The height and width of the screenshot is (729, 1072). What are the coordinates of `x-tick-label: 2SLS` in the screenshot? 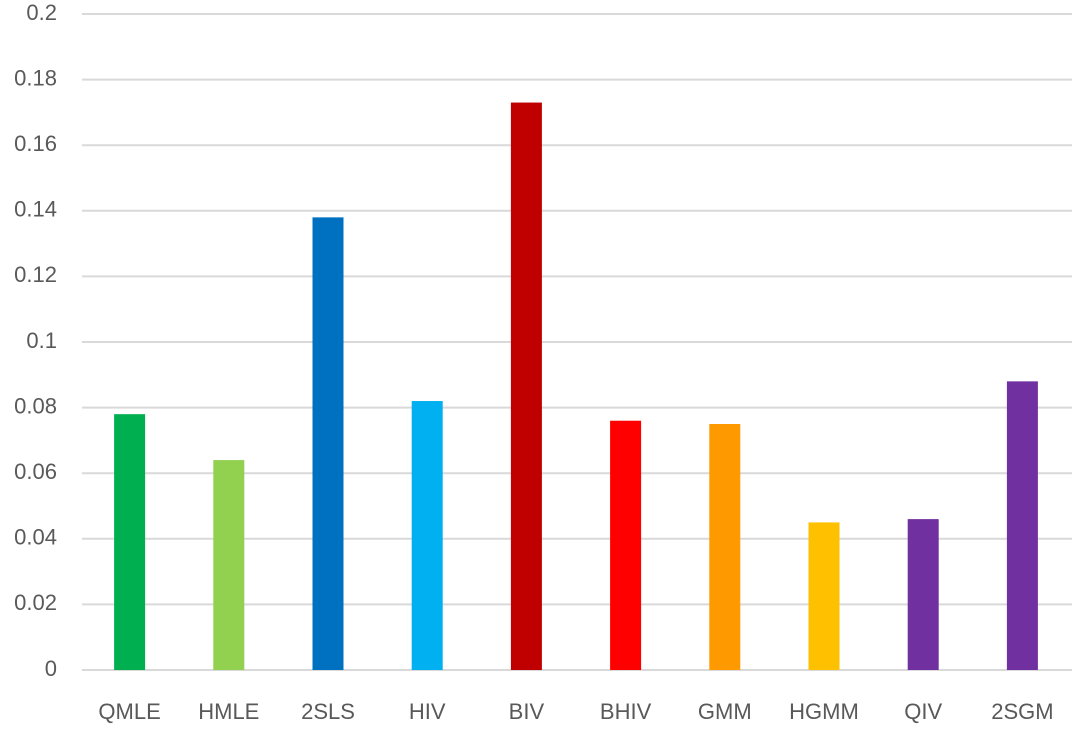 It's located at (328, 711).